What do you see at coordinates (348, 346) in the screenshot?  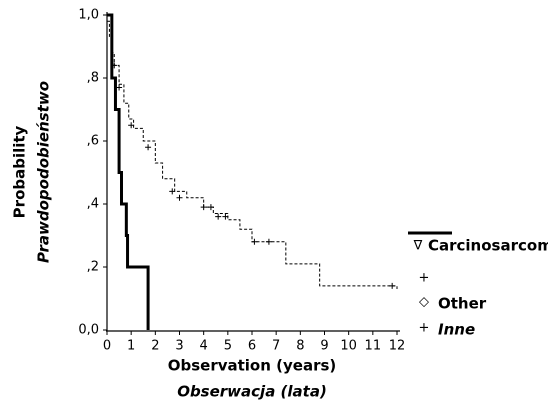 I see `x-tick-label: 10` at bounding box center [348, 346].